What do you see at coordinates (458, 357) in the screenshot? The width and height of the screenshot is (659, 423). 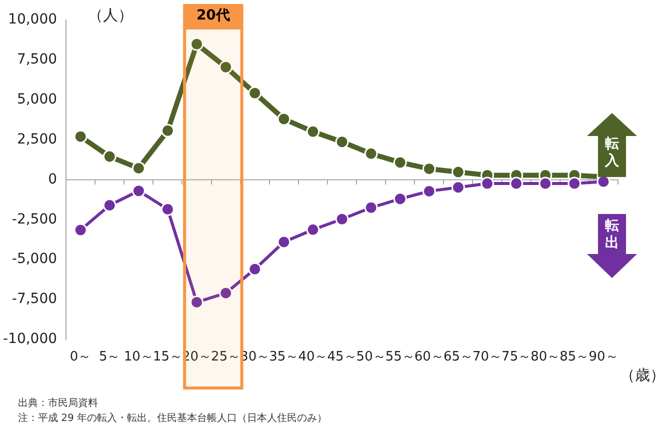 I see `x-tick-label: 65～` at bounding box center [458, 357].